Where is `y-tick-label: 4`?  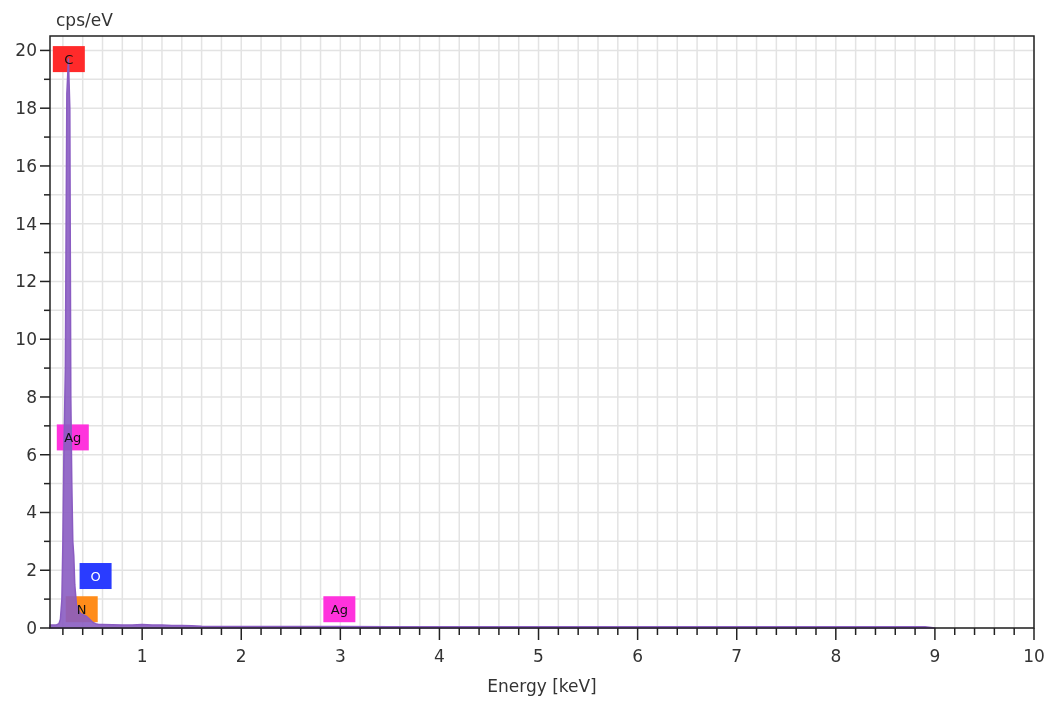
y-tick-label: 4 is located at coordinates (31, 512).